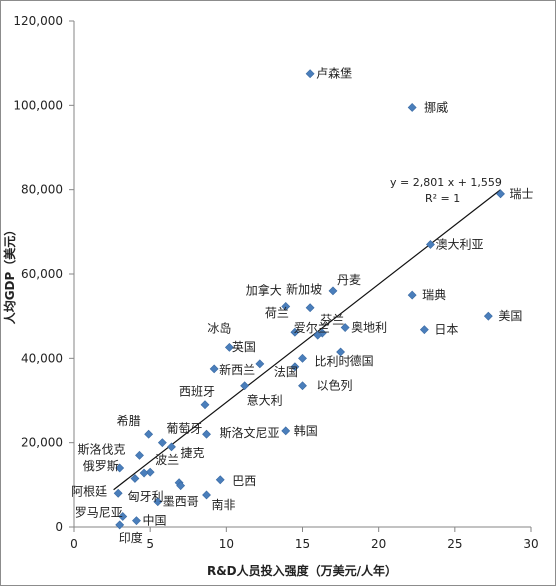 This screenshot has height=586, width=556. Describe the element at coordinates (167, 460) in the screenshot. I see `point-label: 波兰` at that location.